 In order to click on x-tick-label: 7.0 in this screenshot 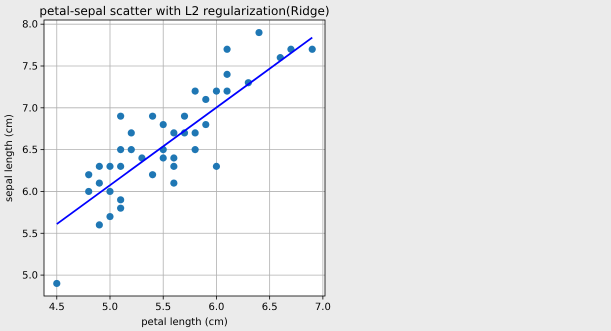, I will do `click(322, 307)`.